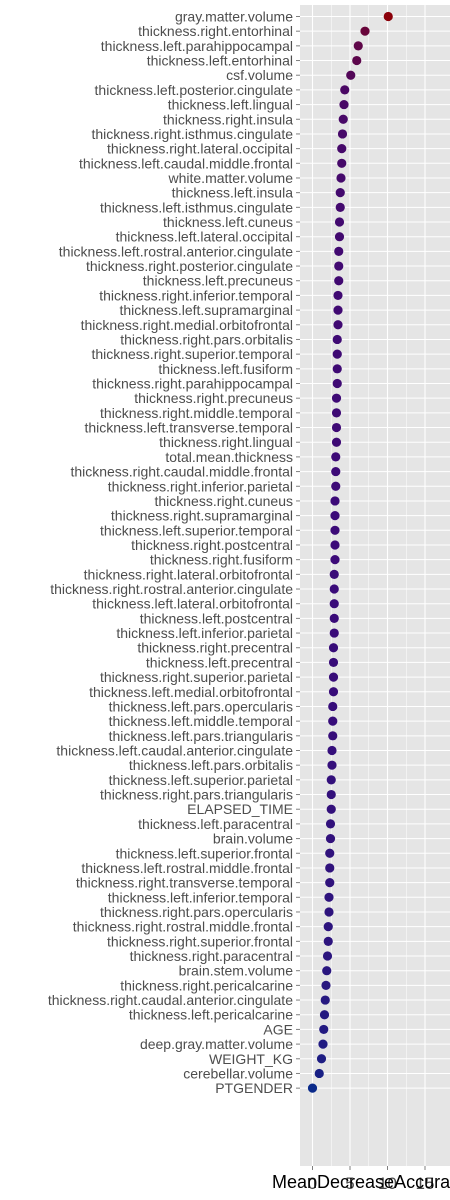 This screenshot has height=1200, width=450. I want to click on y-tick-label: csf.volume, so click(259, 75).